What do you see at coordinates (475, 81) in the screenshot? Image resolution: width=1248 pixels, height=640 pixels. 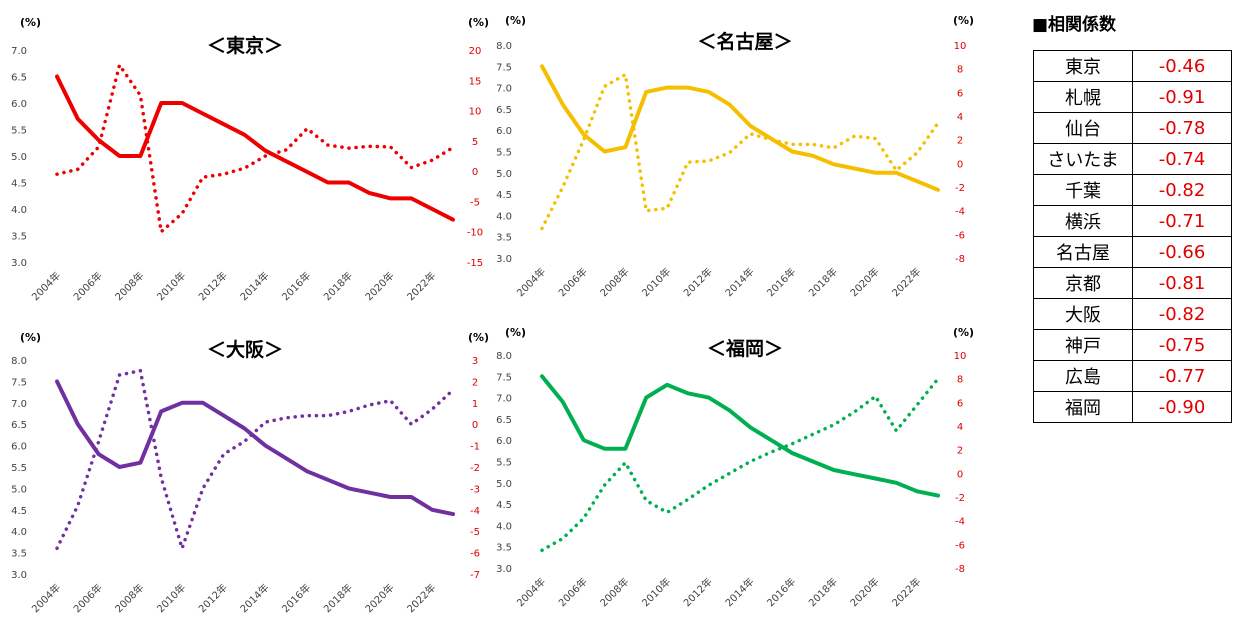 I see `right-tick-label: 15` at bounding box center [475, 81].